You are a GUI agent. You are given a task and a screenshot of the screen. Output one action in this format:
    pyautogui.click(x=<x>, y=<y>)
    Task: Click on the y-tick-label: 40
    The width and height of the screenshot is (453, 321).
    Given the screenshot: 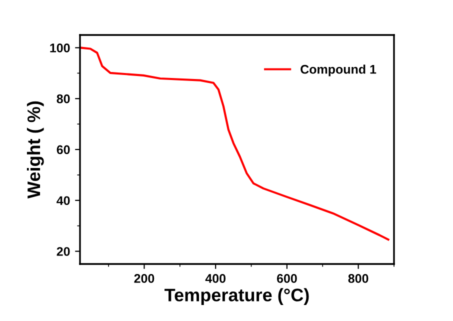 What is the action you would take?
    pyautogui.click(x=63, y=201)
    